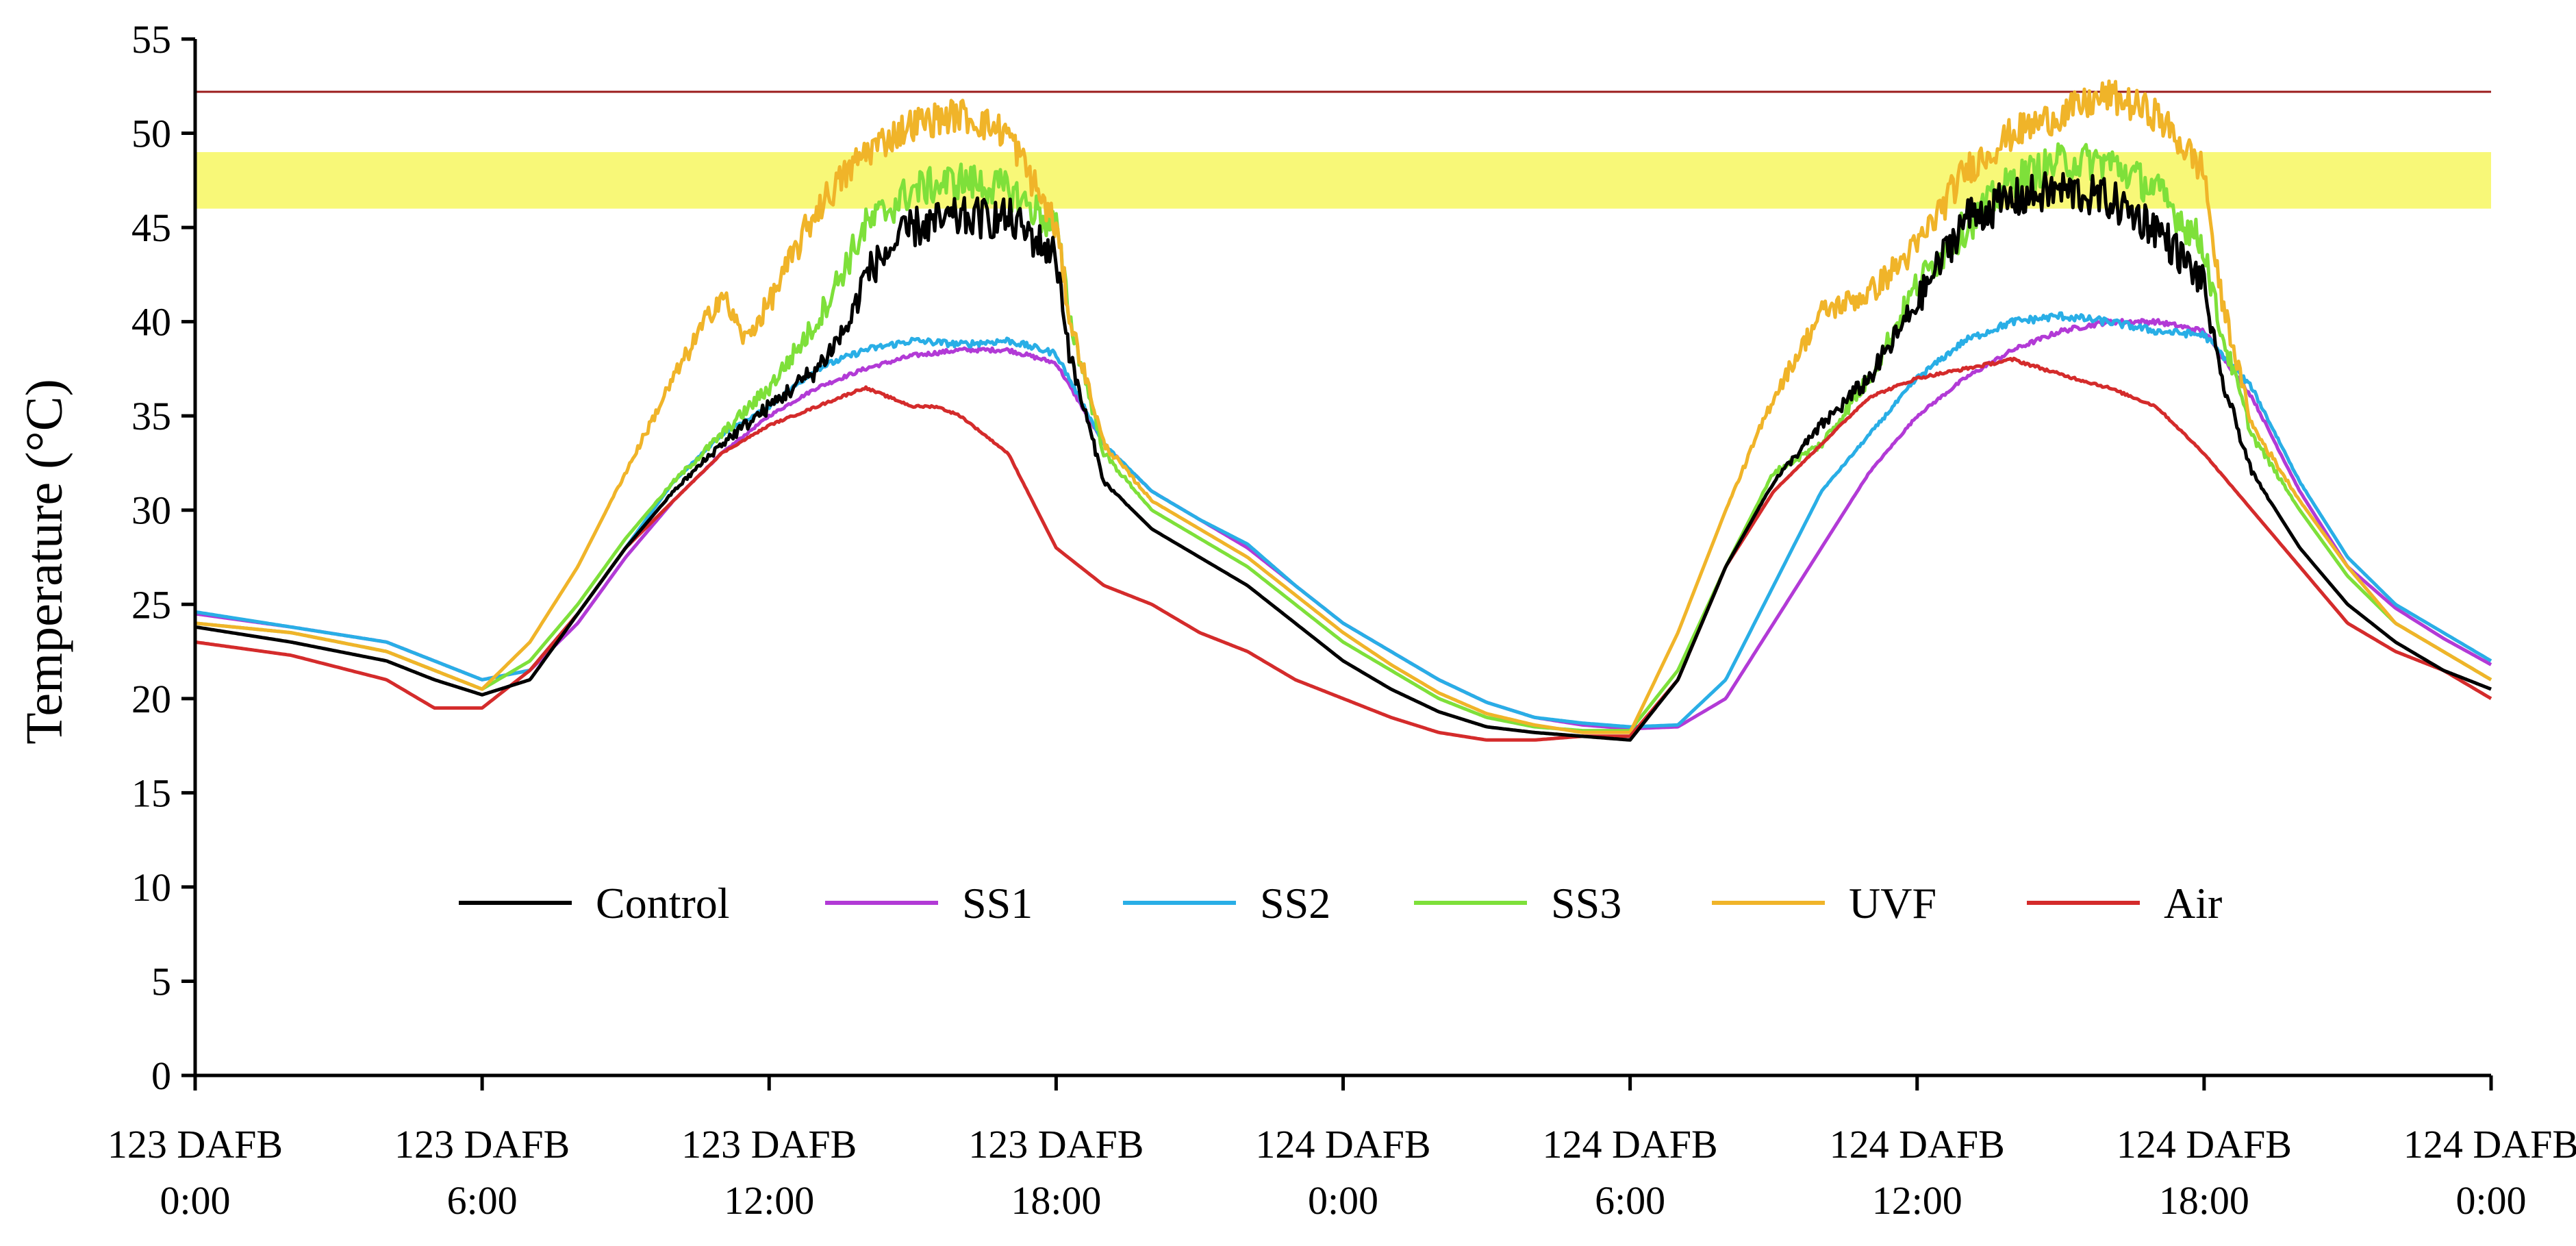  I want to click on legend-label: SS3, so click(1586, 903).